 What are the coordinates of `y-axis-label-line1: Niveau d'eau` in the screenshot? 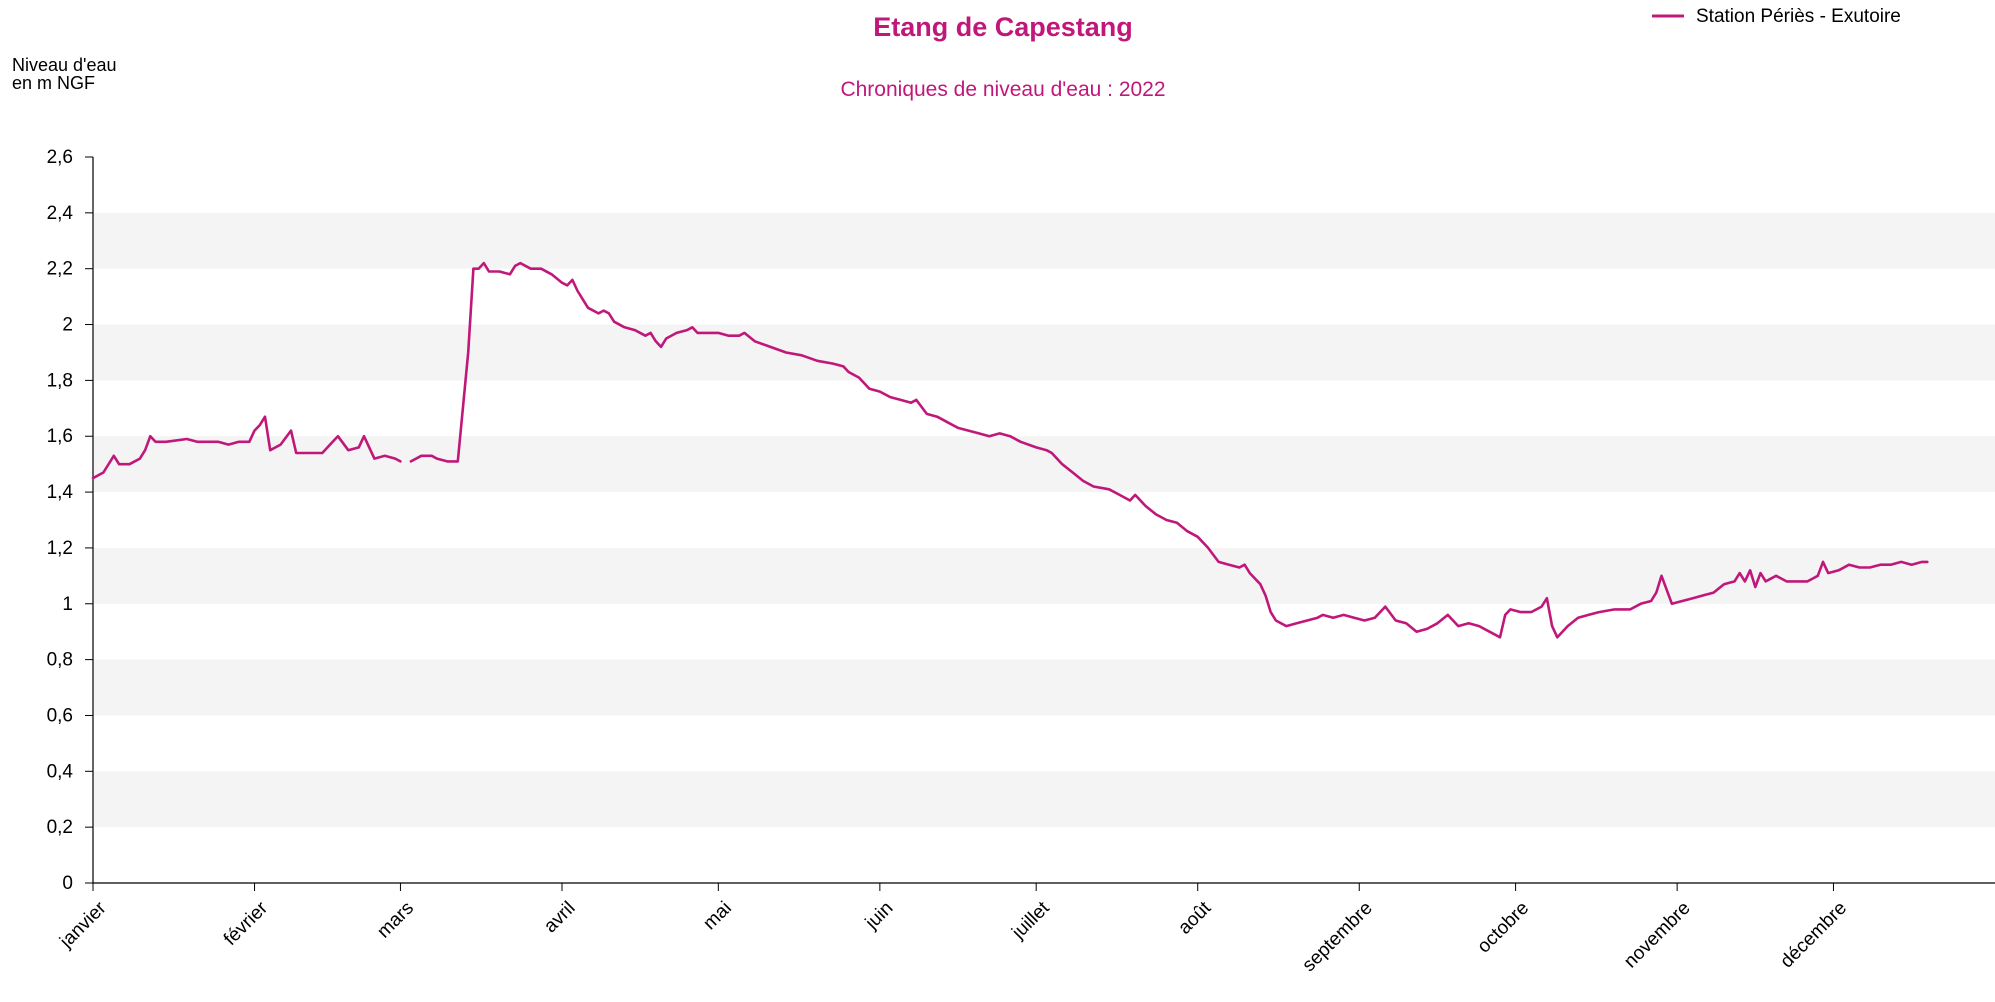 It's located at (64, 65).